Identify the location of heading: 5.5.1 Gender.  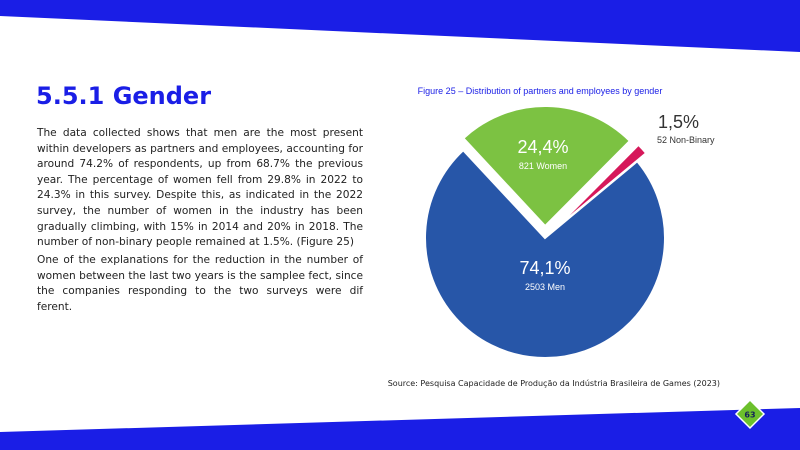
(124, 96).